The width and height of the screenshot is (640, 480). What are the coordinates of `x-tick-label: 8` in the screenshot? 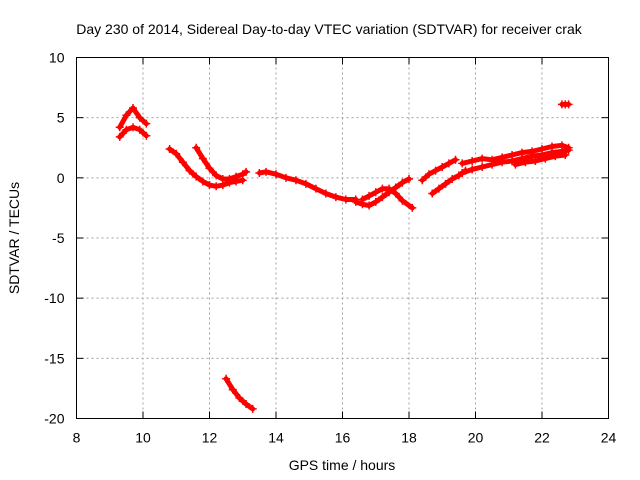 It's located at (77, 438).